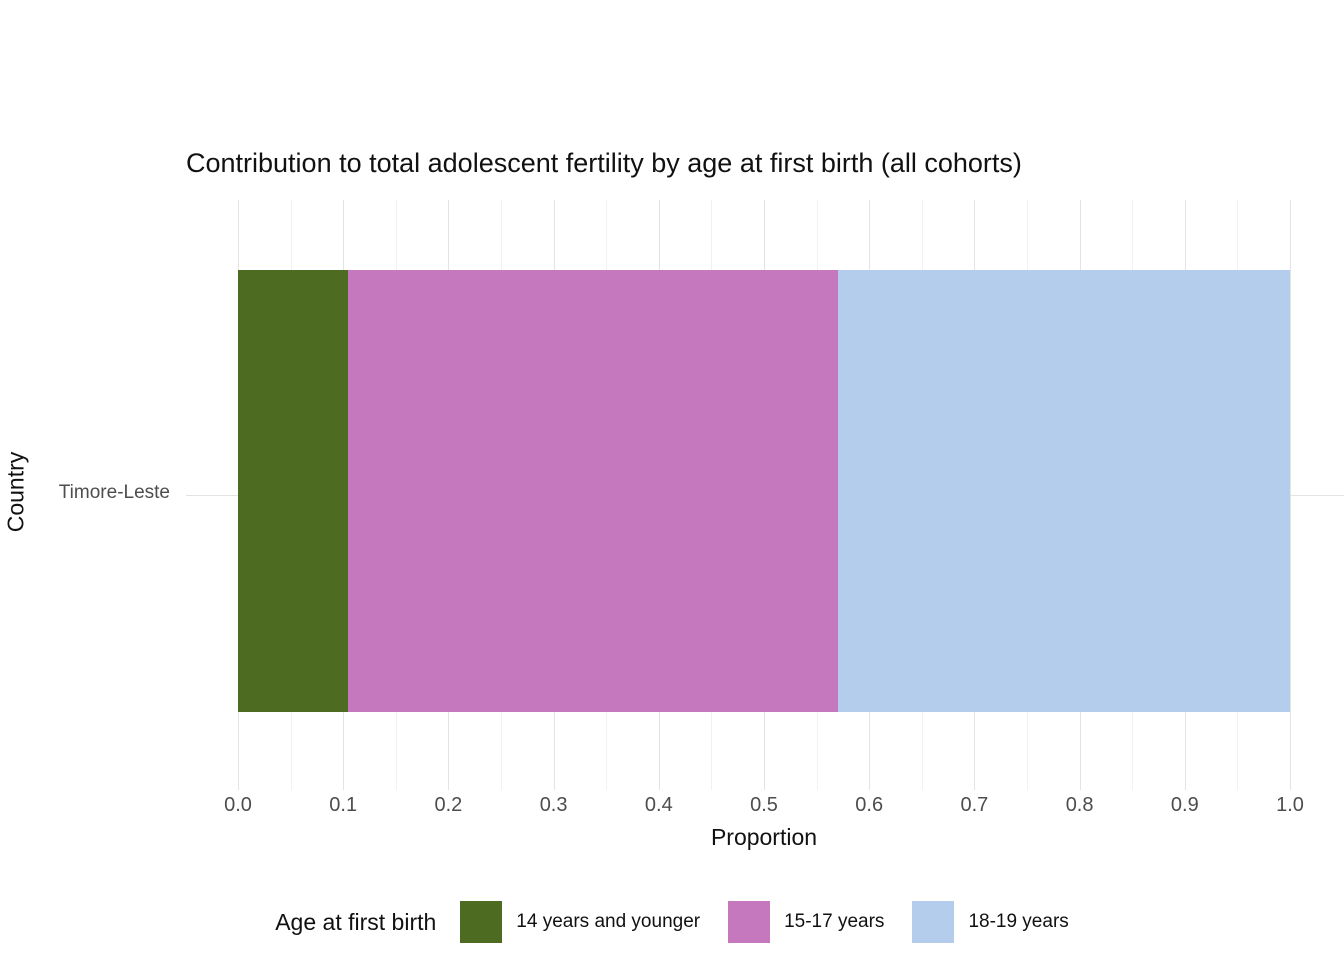  I want to click on x-axis-title: Proportion, so click(764, 837).